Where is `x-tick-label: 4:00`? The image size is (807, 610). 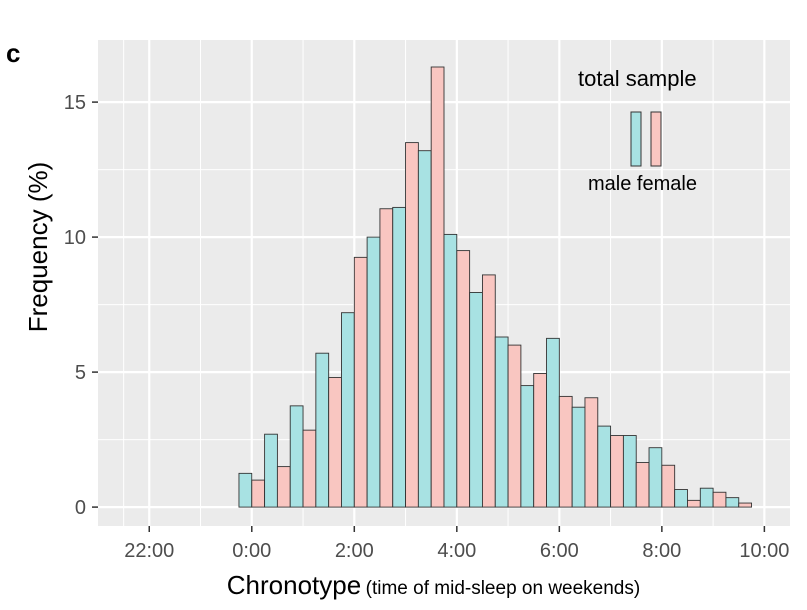
x-tick-label: 4:00 is located at coordinates (456, 551).